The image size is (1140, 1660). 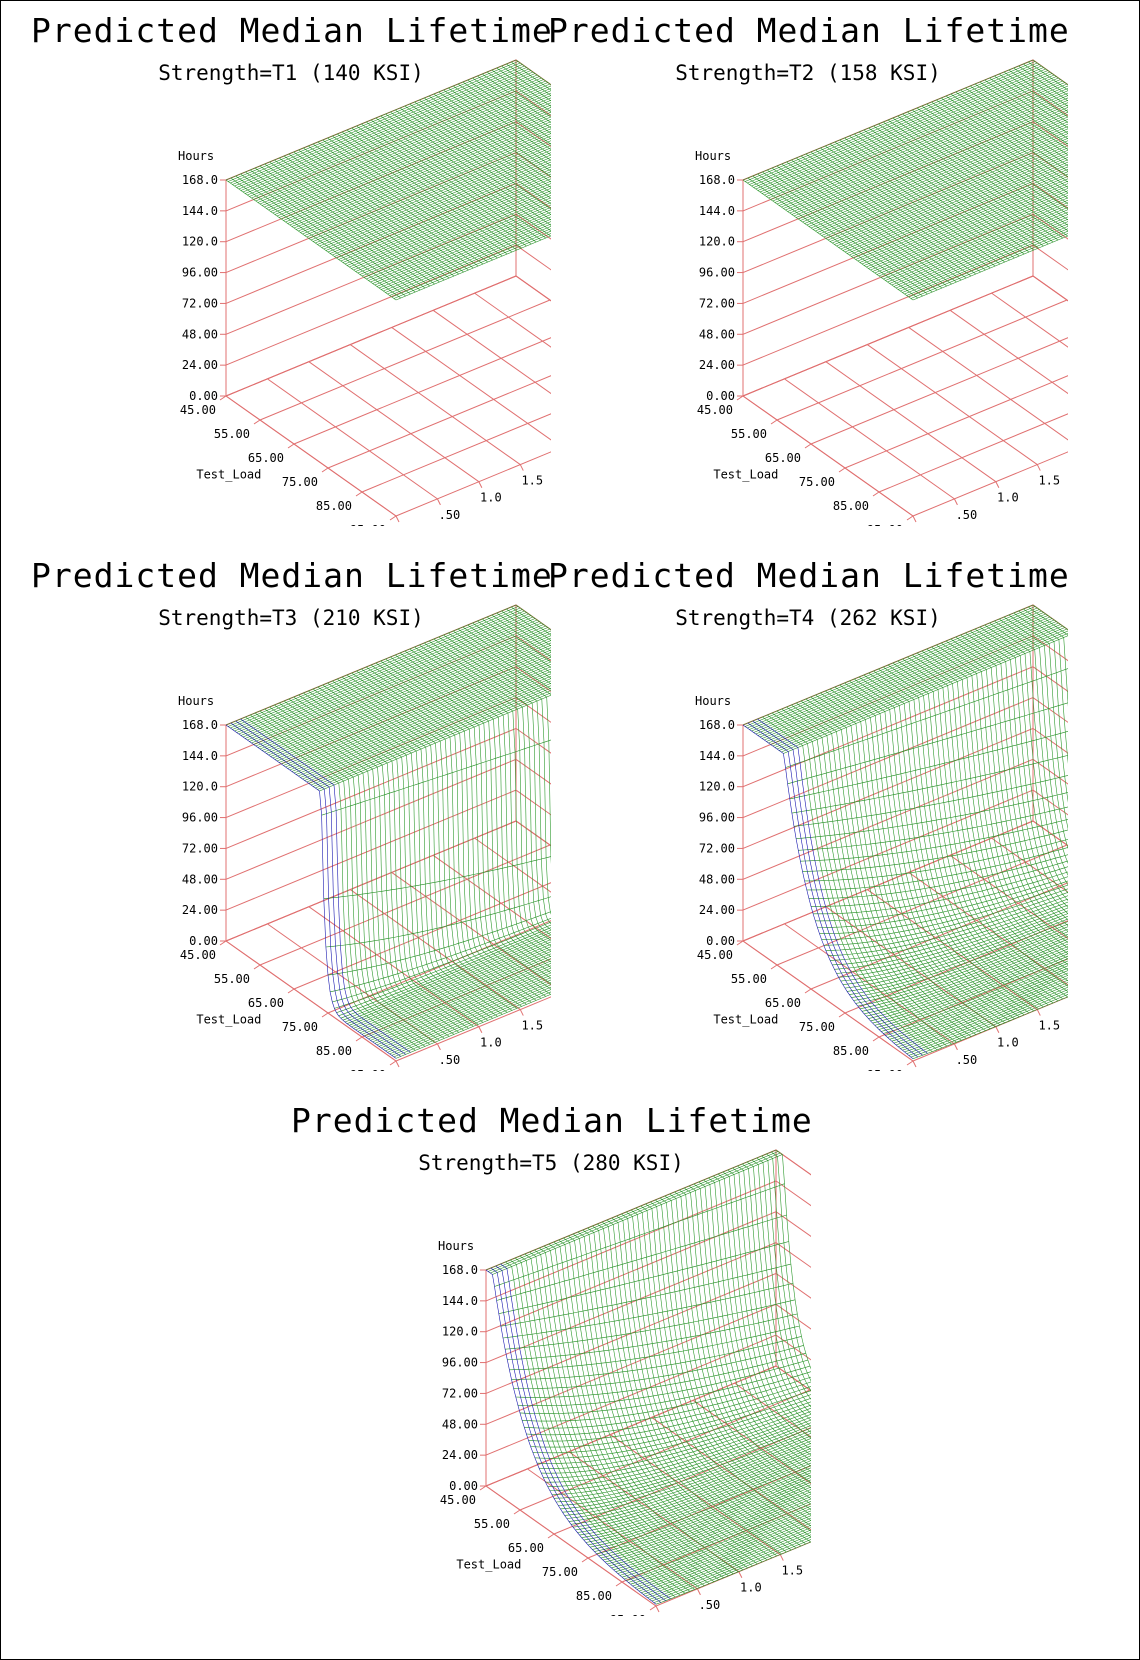 What do you see at coordinates (808, 73) in the screenshot?
I see `chart-subtitle: Strength=T2 (158 KSI)` at bounding box center [808, 73].